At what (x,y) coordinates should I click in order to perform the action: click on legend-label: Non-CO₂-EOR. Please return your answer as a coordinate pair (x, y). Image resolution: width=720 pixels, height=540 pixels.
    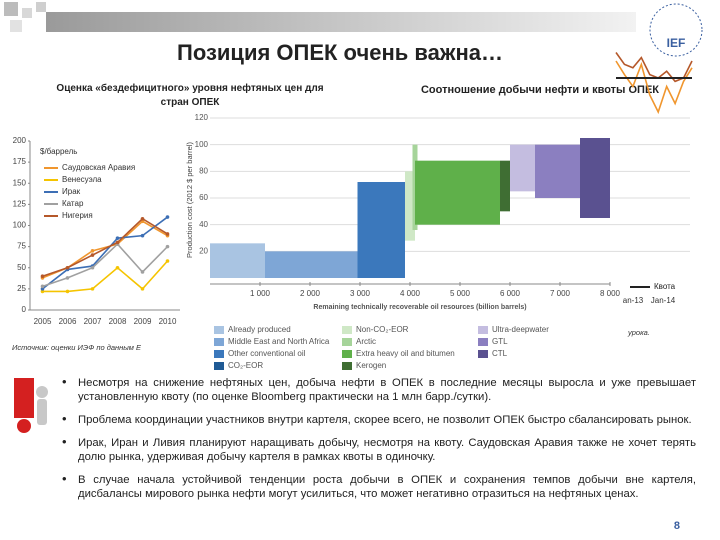
    Looking at the image, I should click on (382, 329).